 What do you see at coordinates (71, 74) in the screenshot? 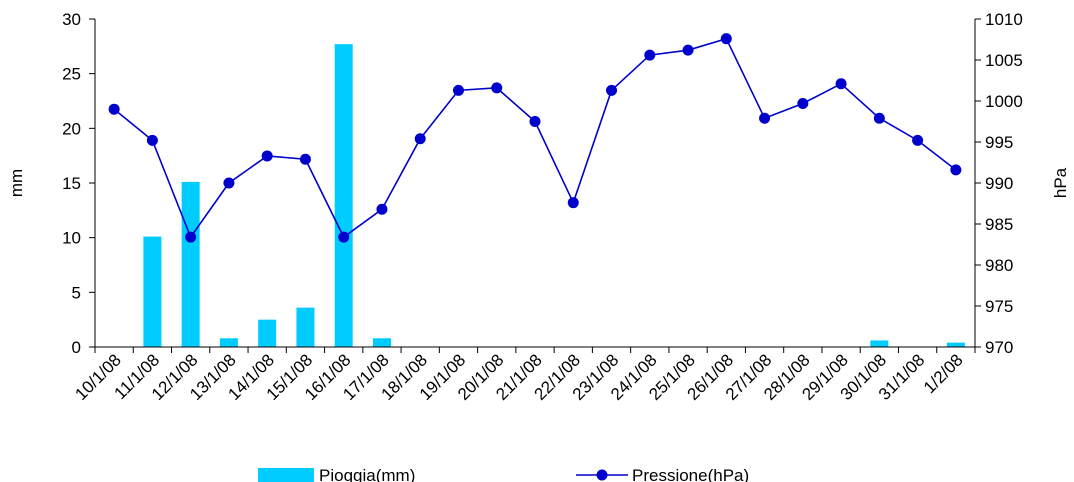
I see `left-tick-label-5: 25` at bounding box center [71, 74].